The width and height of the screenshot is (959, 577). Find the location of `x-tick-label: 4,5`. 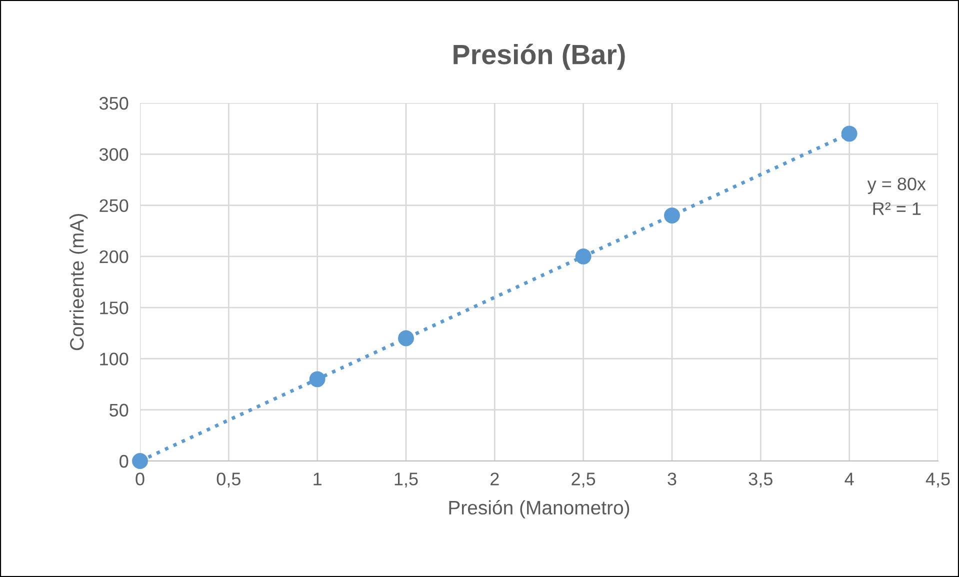

x-tick-label: 4,5 is located at coordinates (938, 480).